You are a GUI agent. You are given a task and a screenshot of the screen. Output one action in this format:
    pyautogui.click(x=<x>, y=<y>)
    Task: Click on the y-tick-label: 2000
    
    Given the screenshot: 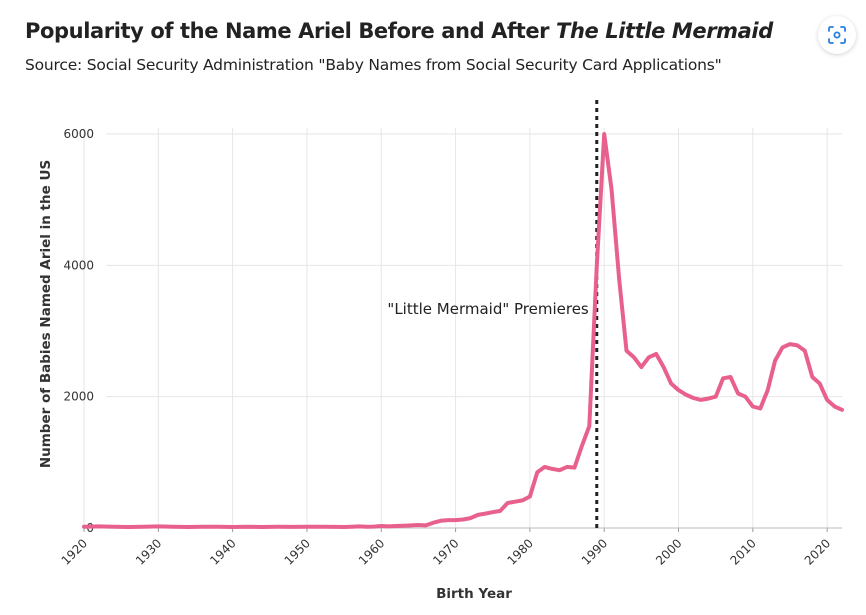 What is the action you would take?
    pyautogui.click(x=78, y=397)
    